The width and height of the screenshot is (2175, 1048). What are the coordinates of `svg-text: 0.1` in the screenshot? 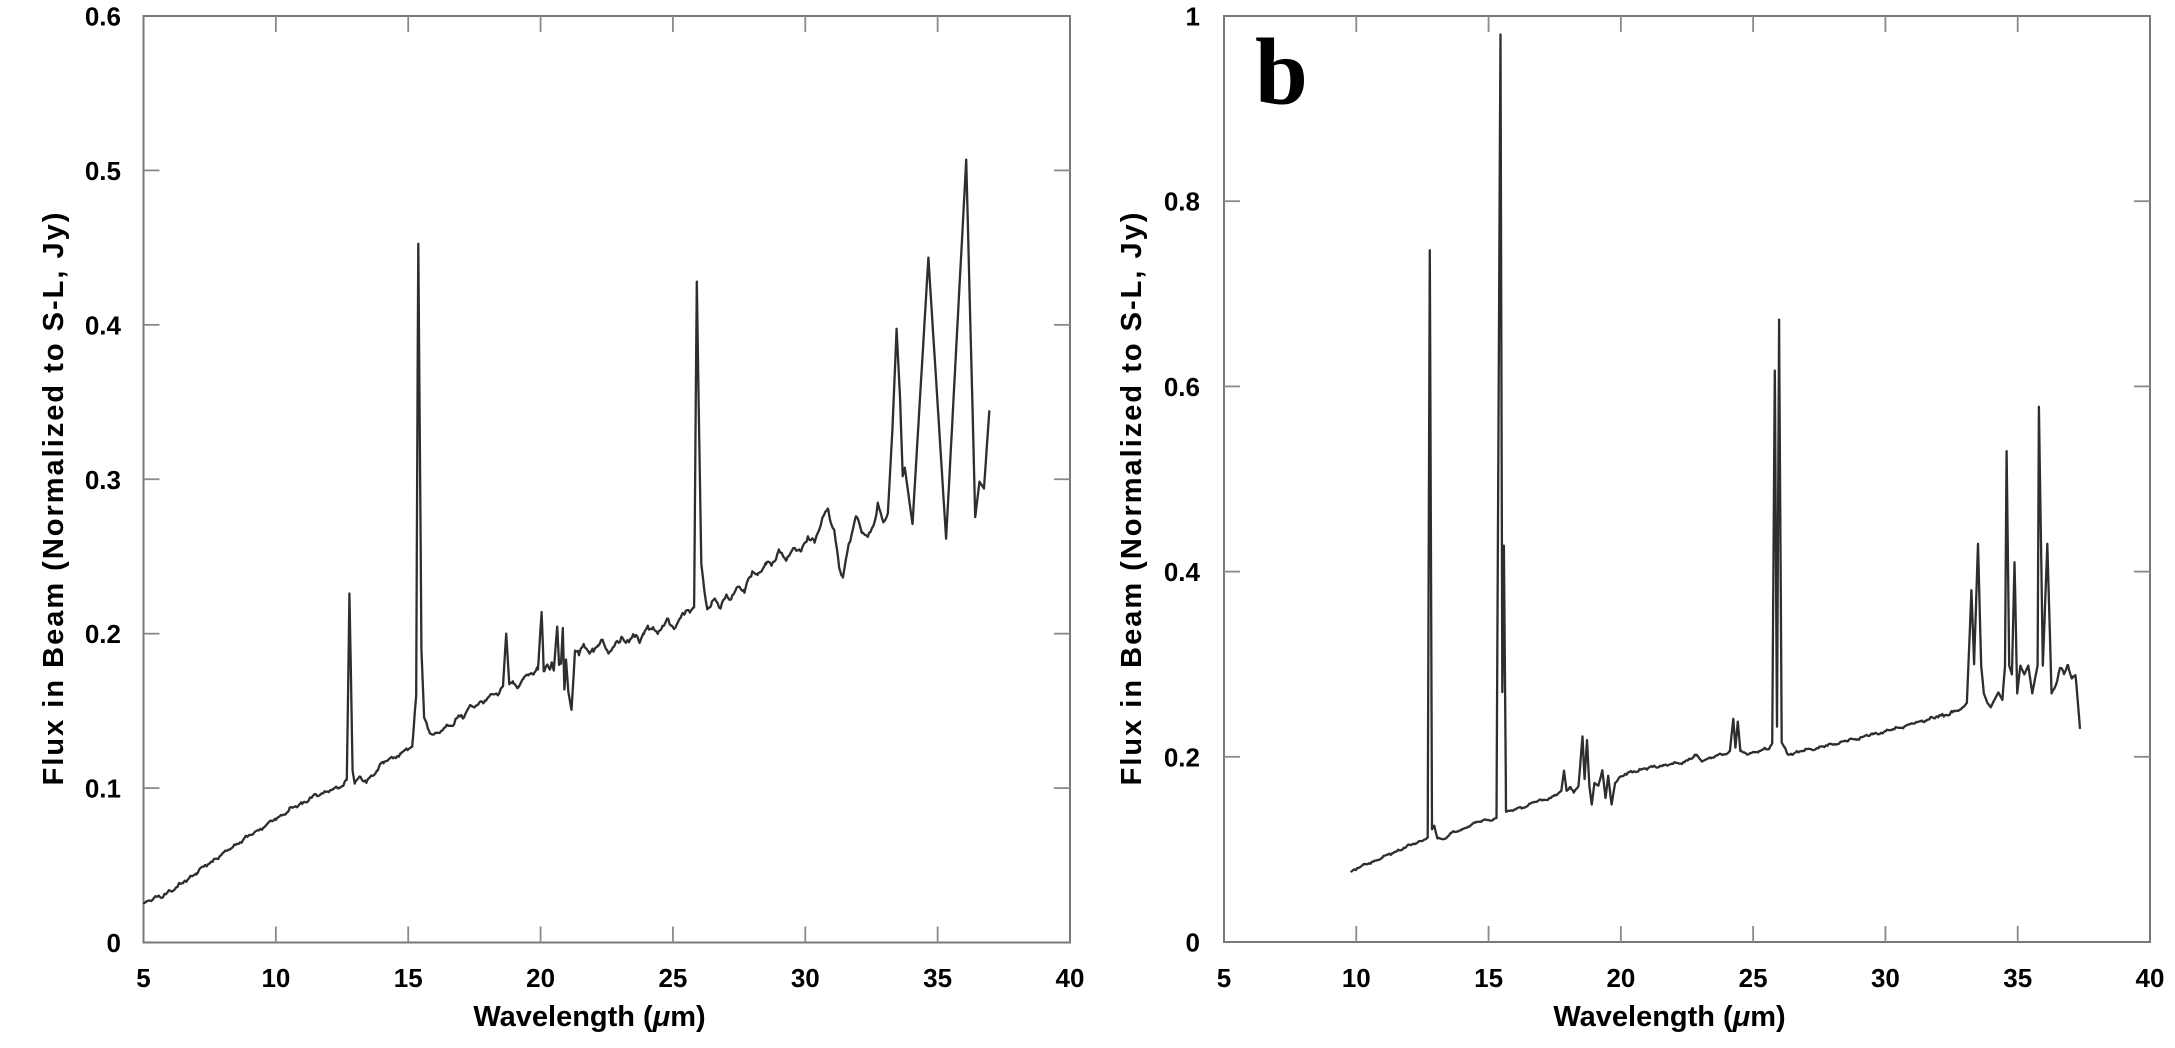 It's located at (103, 789).